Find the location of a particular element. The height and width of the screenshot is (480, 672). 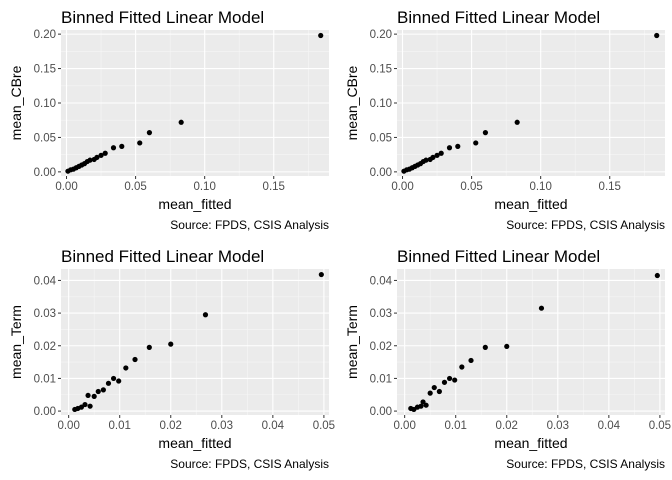

y-tick-label: 0.04 is located at coordinates (381, 281).